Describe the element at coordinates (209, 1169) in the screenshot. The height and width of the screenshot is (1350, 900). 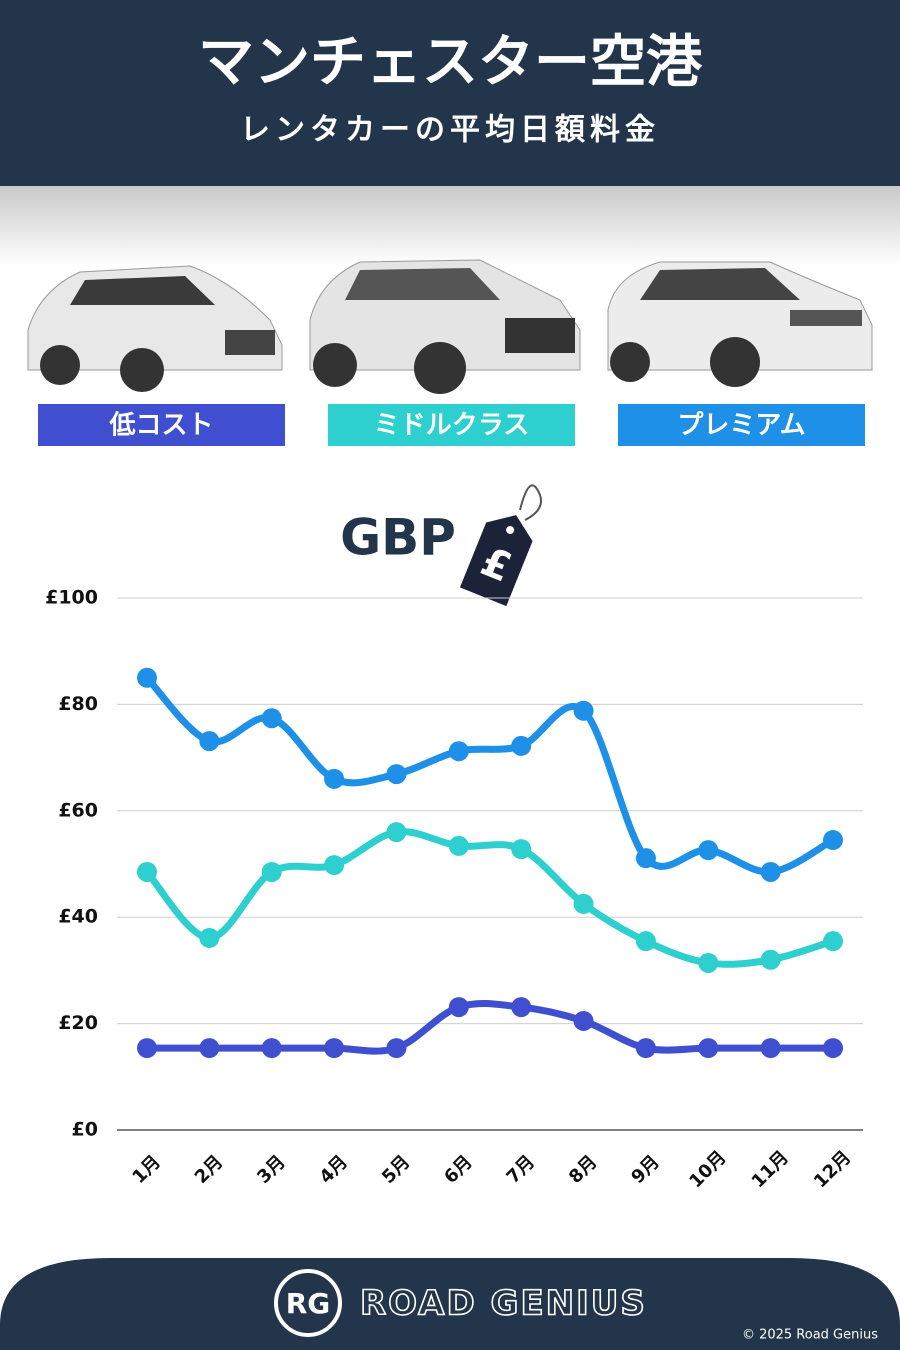
I see `x-tick-label: 2月` at that location.